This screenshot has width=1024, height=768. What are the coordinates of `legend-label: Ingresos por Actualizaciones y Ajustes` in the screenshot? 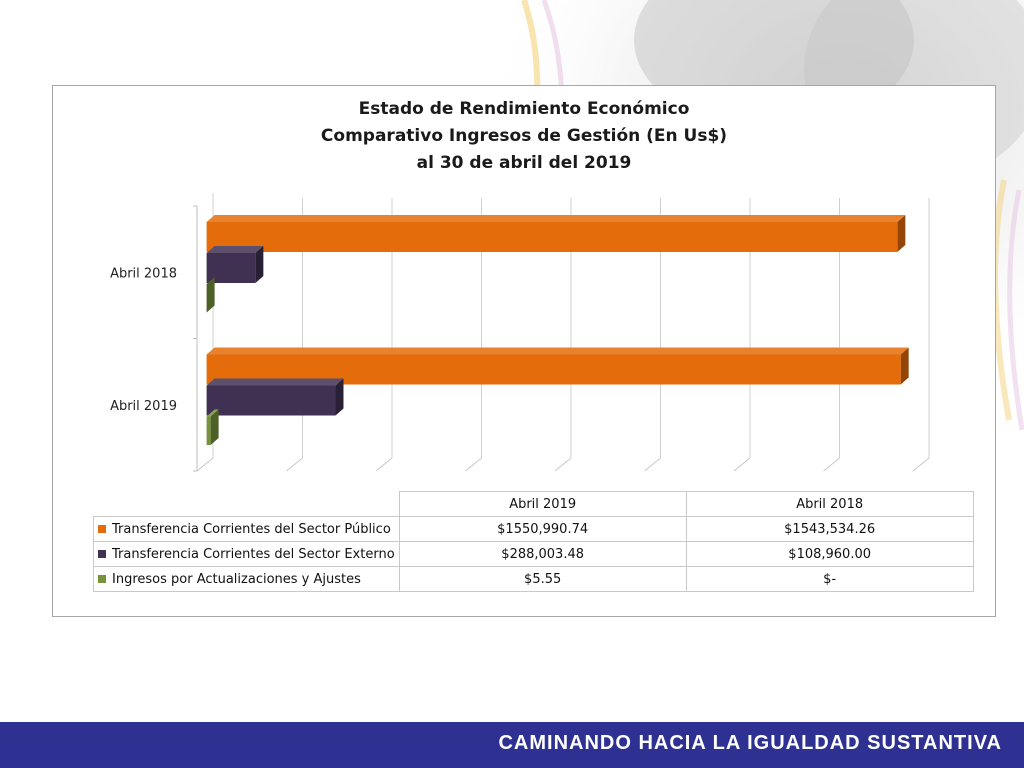 It's located at (236, 579).